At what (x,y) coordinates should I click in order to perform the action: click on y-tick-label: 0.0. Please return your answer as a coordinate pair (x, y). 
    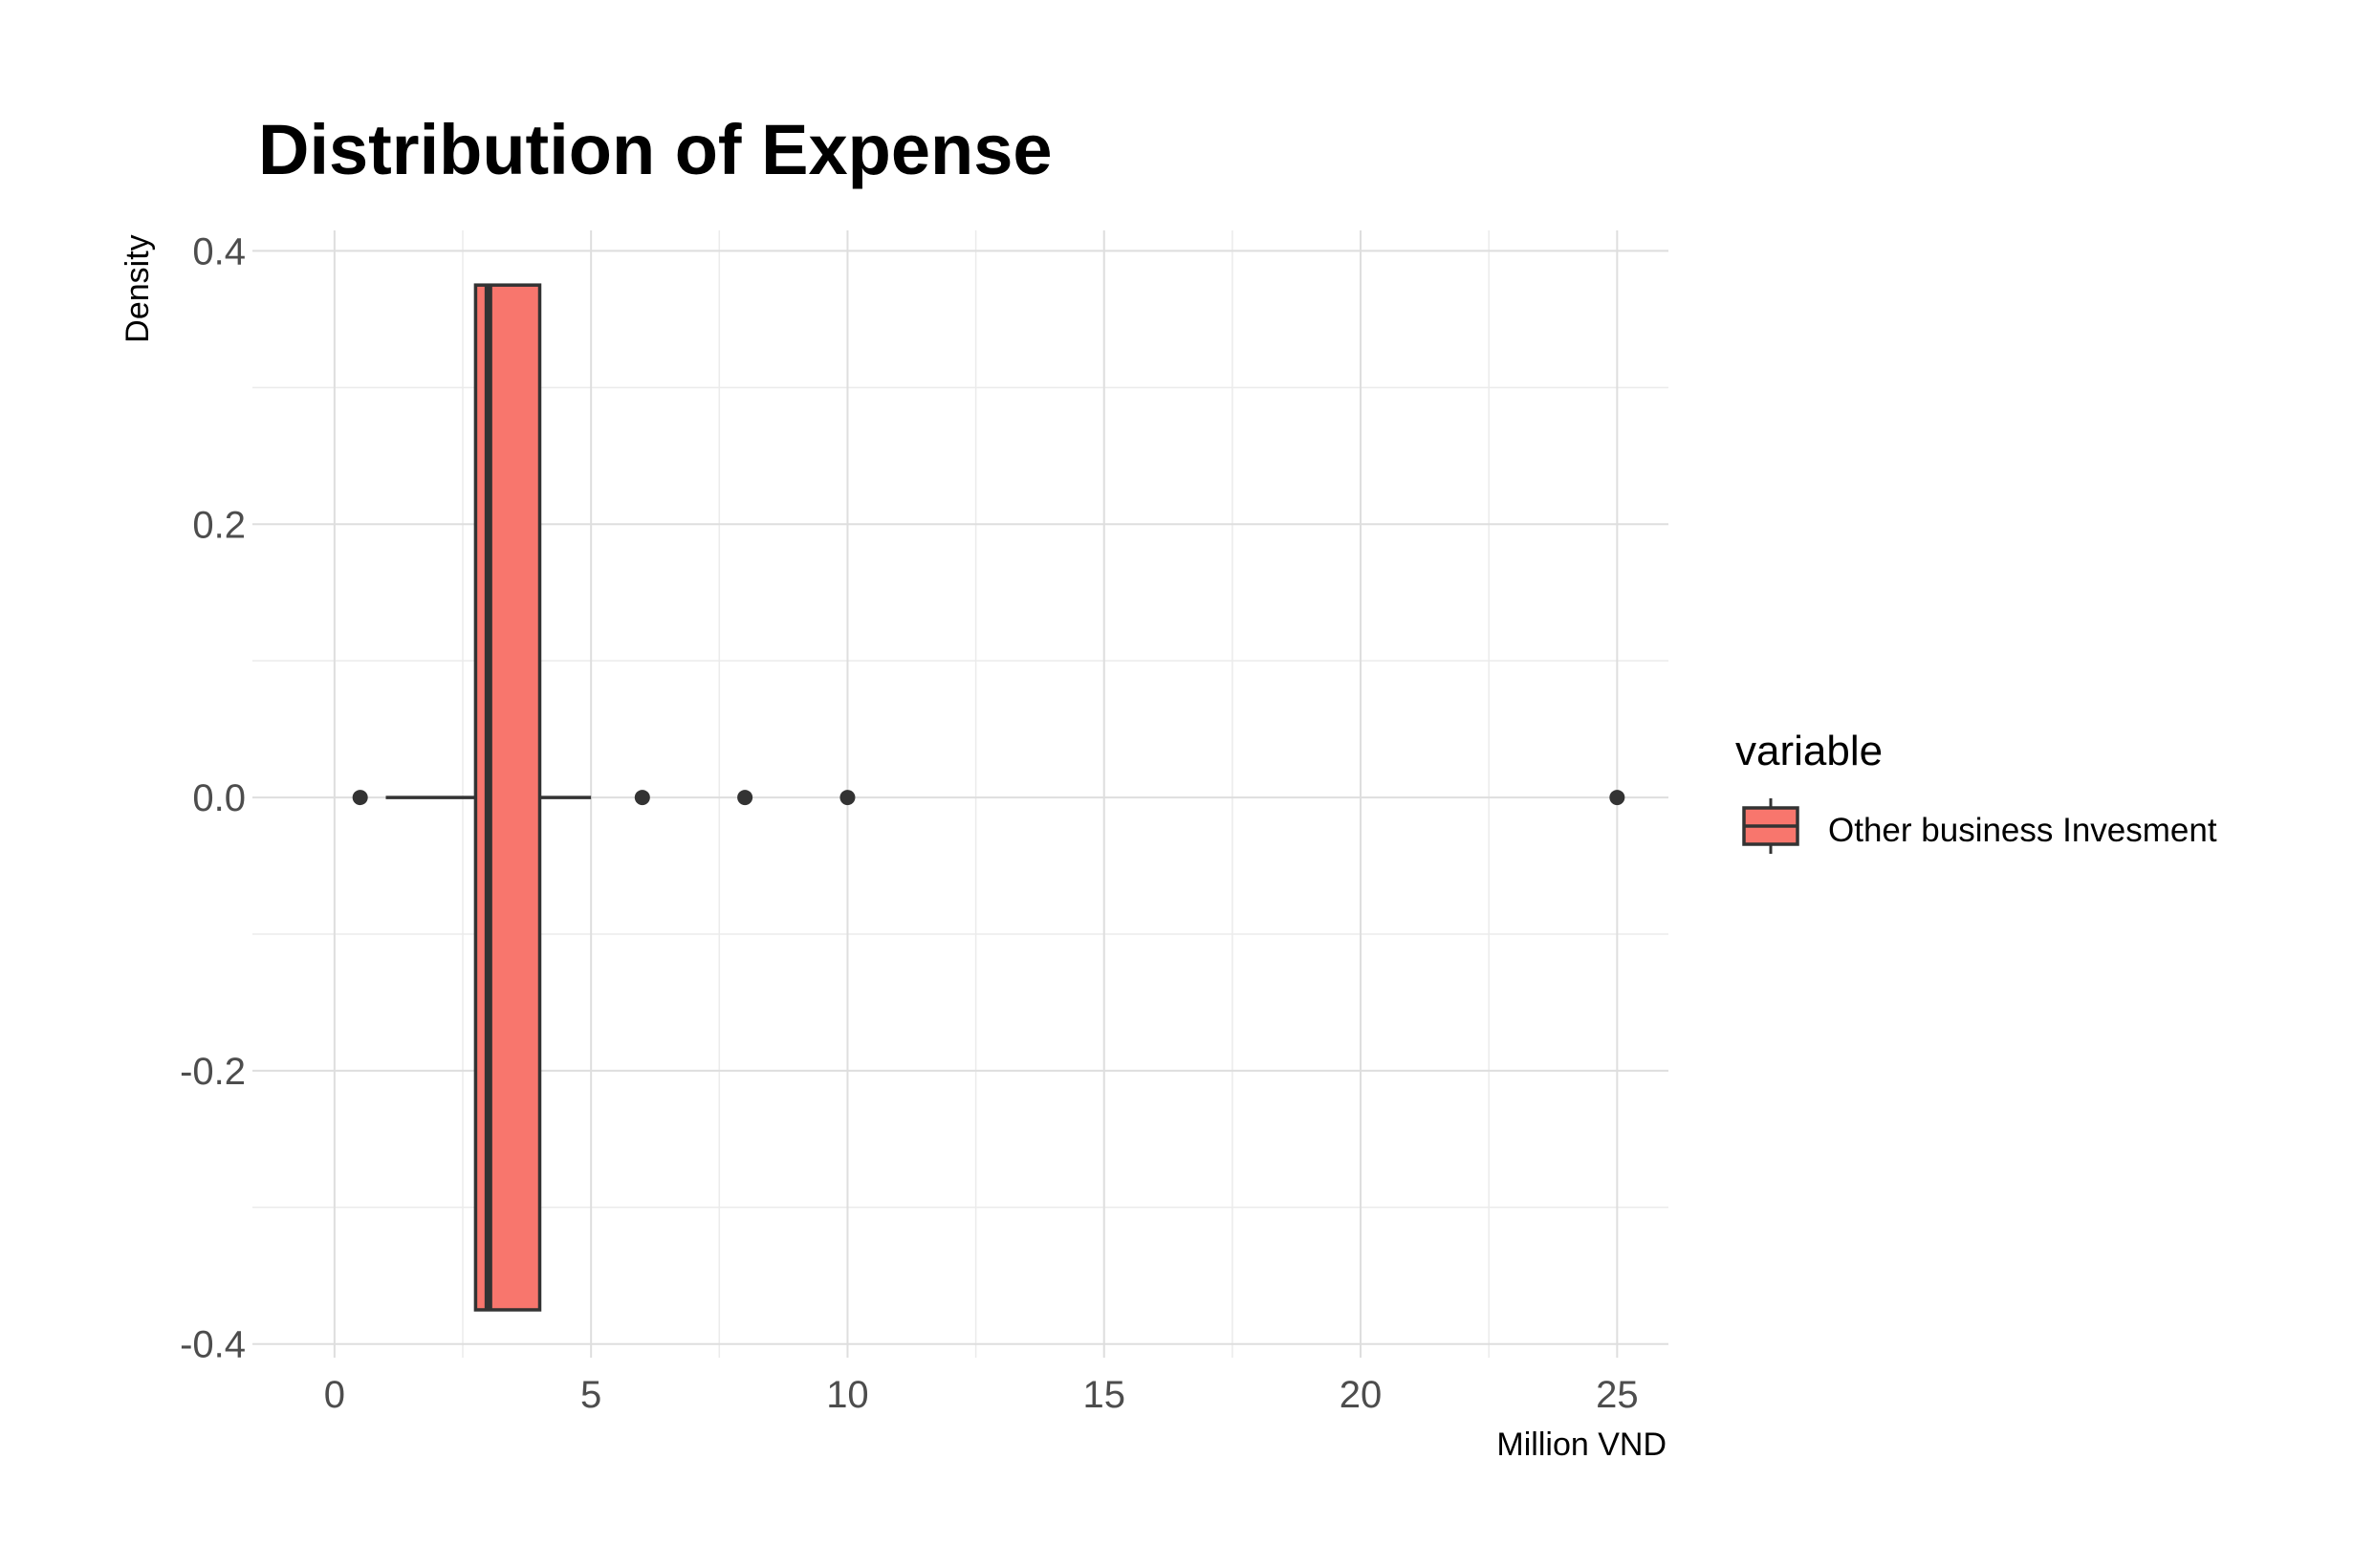
    Looking at the image, I should click on (219, 798).